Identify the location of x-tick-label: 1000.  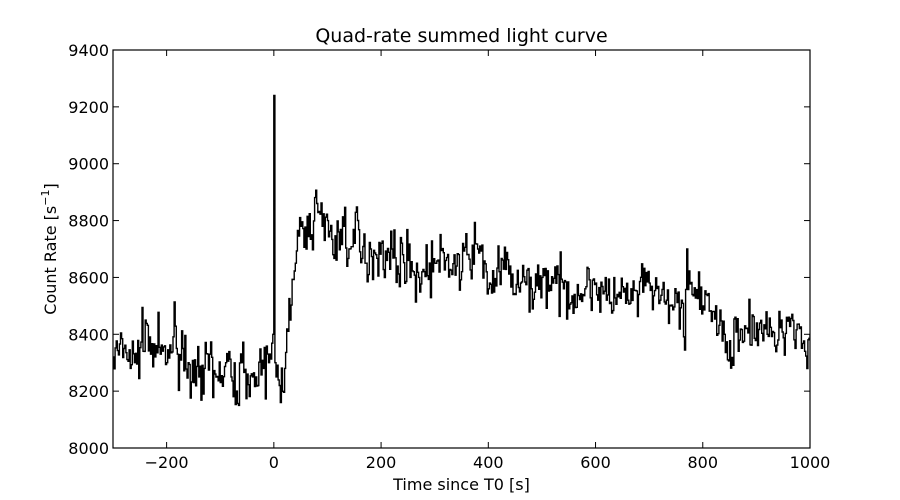
(810, 462).